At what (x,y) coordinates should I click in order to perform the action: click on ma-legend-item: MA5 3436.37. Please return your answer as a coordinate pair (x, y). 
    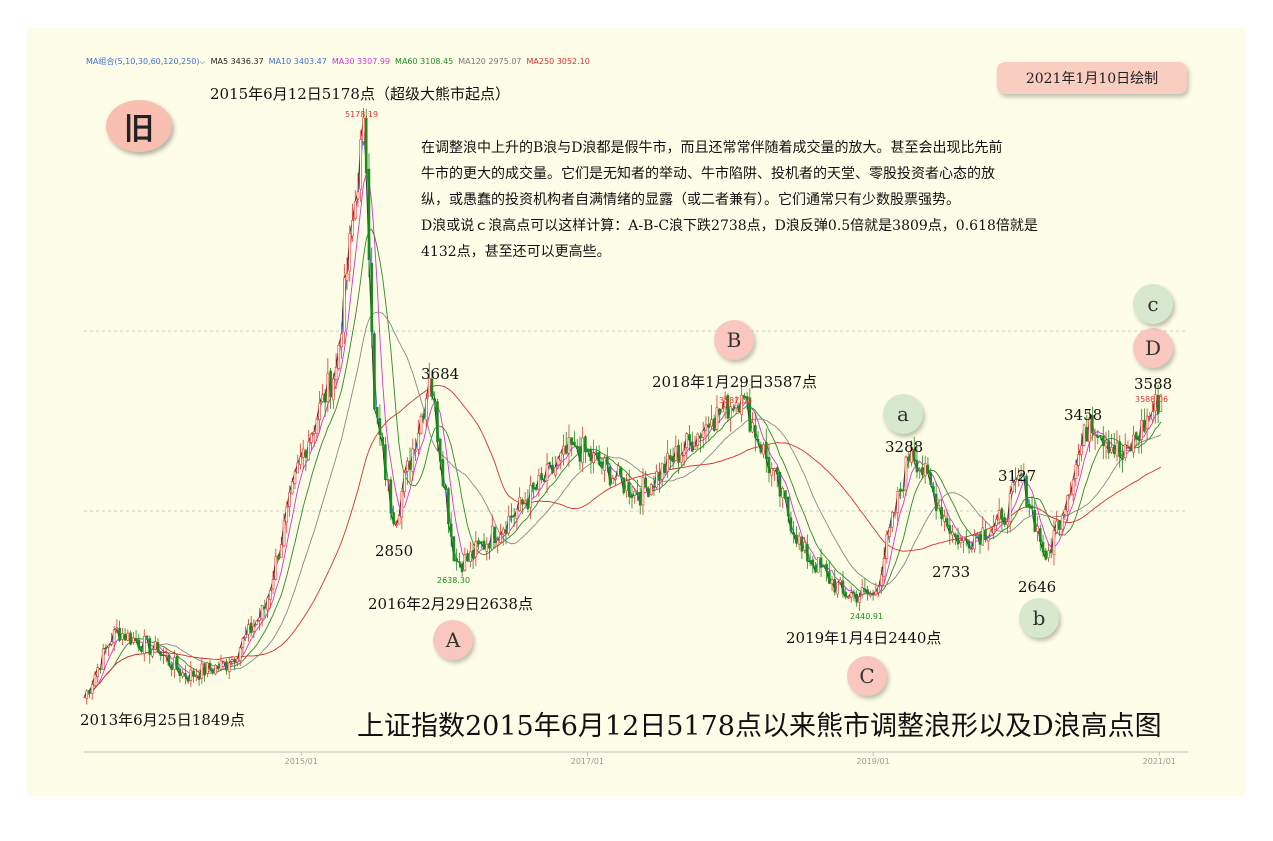
    Looking at the image, I should click on (237, 61).